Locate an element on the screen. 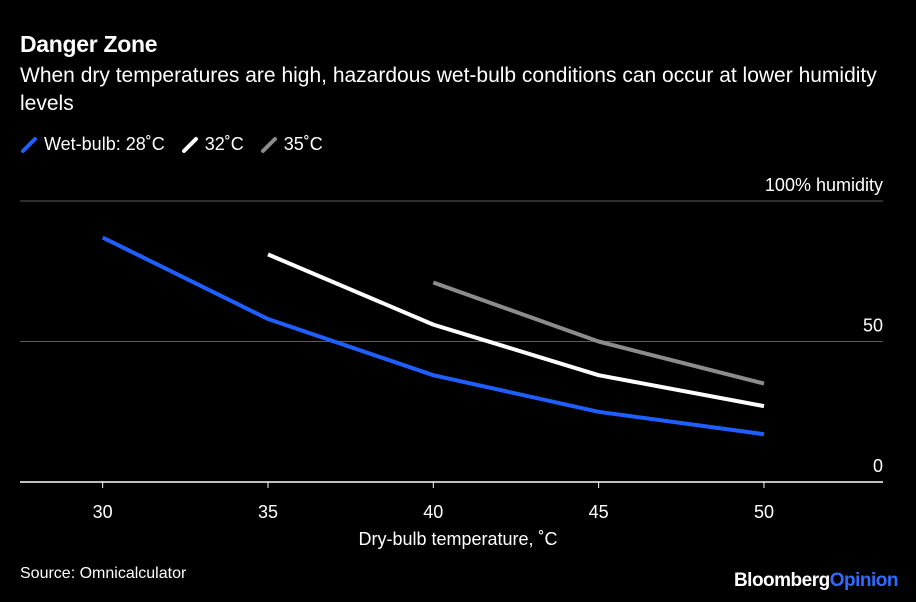 This screenshot has height=602, width=916. y-tick-label-50: 50 is located at coordinates (873, 326).